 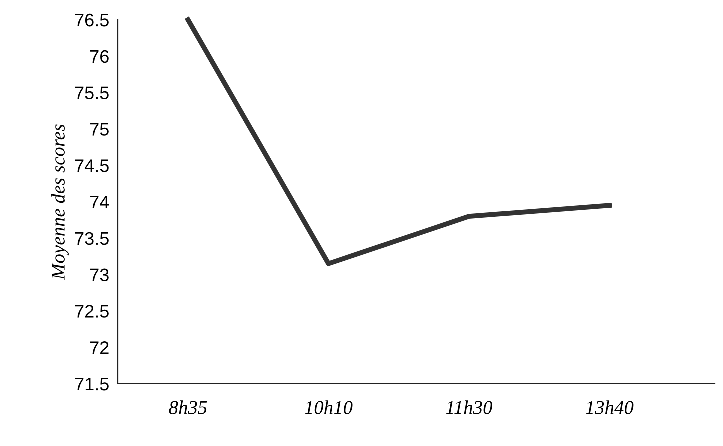 What do you see at coordinates (100, 202) in the screenshot?
I see `y-tick-label: 74` at bounding box center [100, 202].